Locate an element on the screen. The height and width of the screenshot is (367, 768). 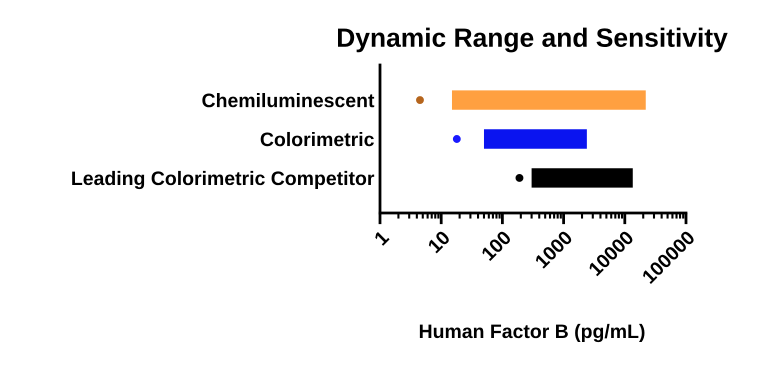
x-axis-title: Human Factor B (pg/mL) is located at coordinates (532, 333).